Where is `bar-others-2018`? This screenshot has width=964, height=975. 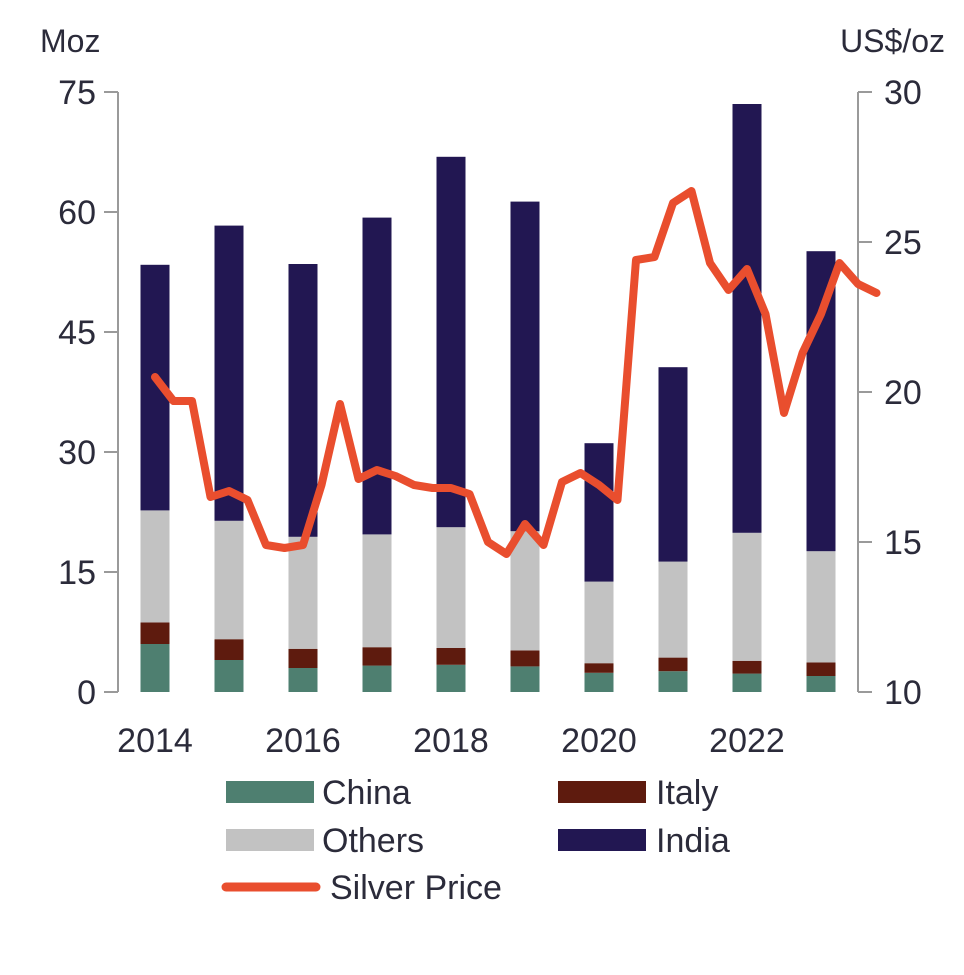 bar-others-2018 is located at coordinates (451, 587).